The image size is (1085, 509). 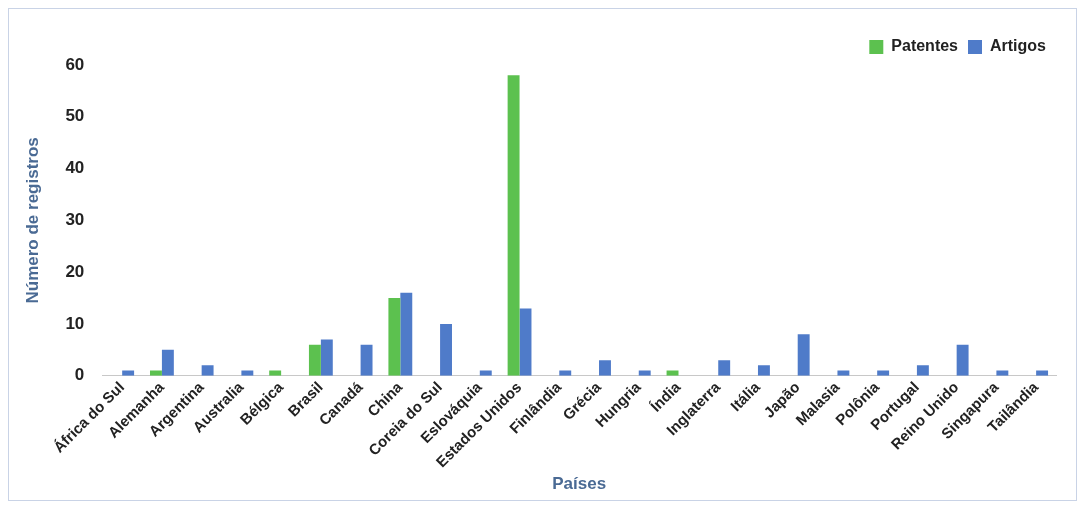 What do you see at coordinates (1018, 46) in the screenshot?
I see `legend-label: Artigos` at bounding box center [1018, 46].